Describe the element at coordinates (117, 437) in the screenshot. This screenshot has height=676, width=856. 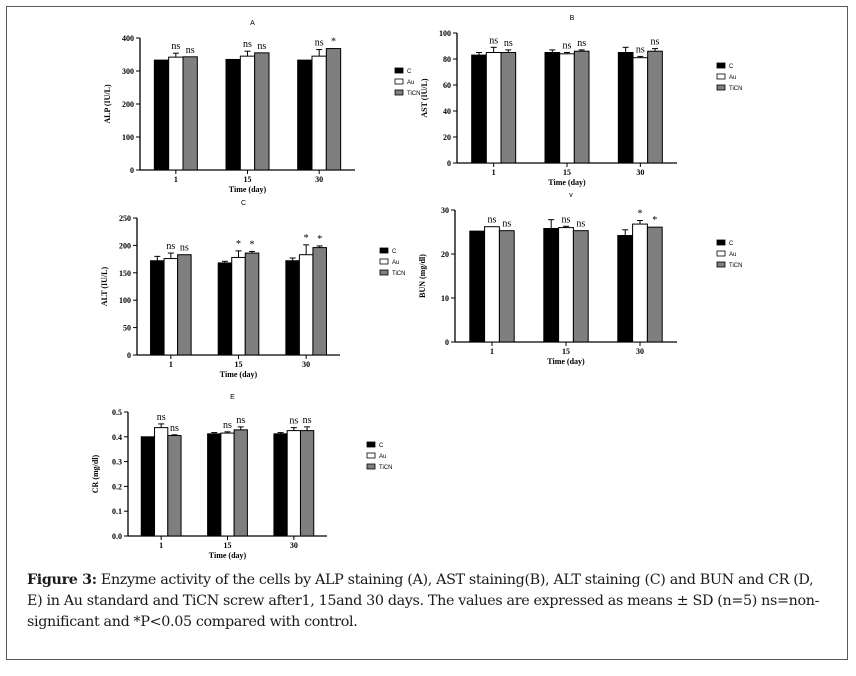
I see `y-tick-label: 0.4` at that location.